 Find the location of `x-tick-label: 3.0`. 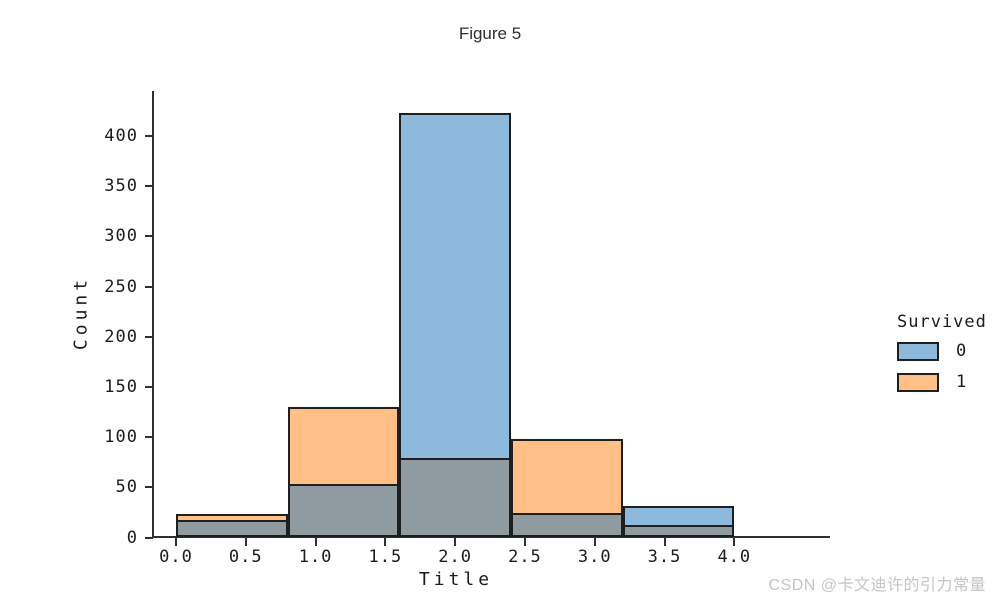

x-tick-label: 3.0 is located at coordinates (594, 557).